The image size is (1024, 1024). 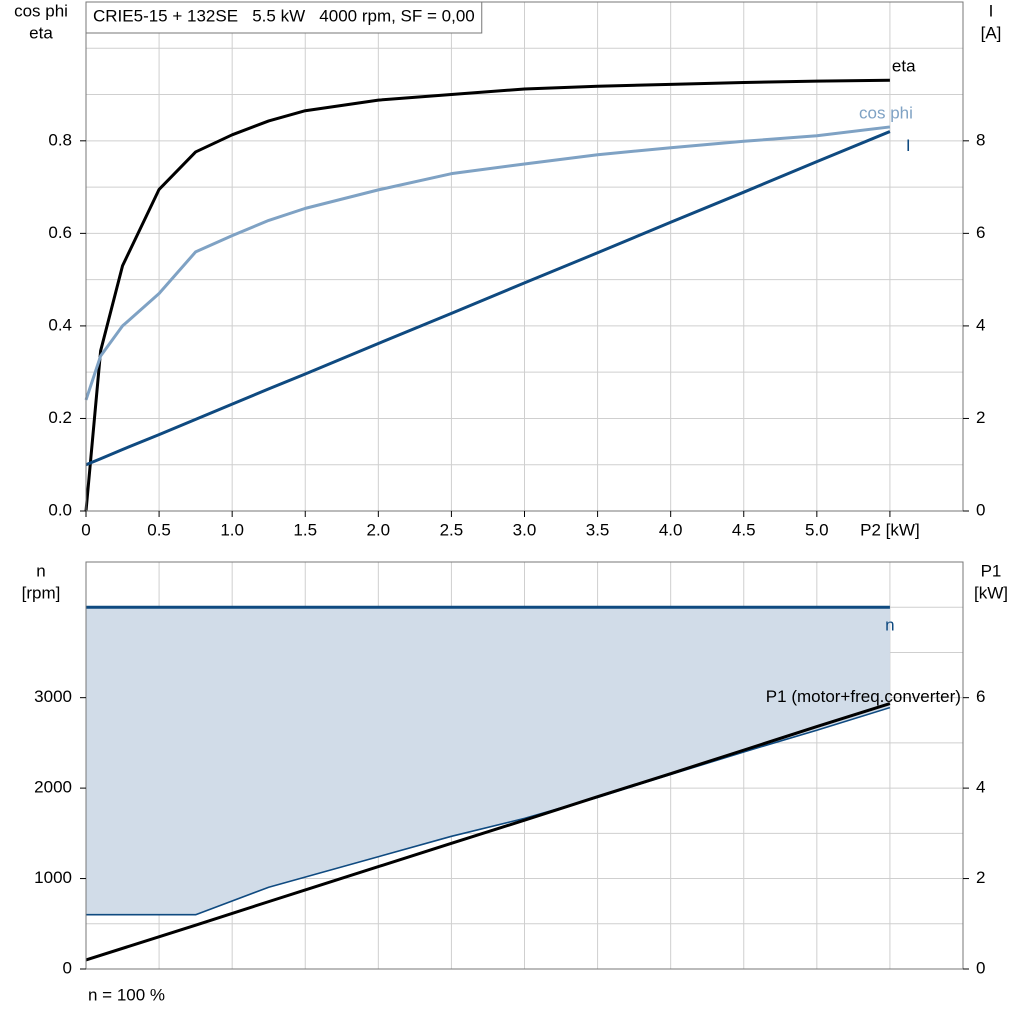 What do you see at coordinates (41, 592) in the screenshot?
I see `y-axis-label: [rpm]` at bounding box center [41, 592].